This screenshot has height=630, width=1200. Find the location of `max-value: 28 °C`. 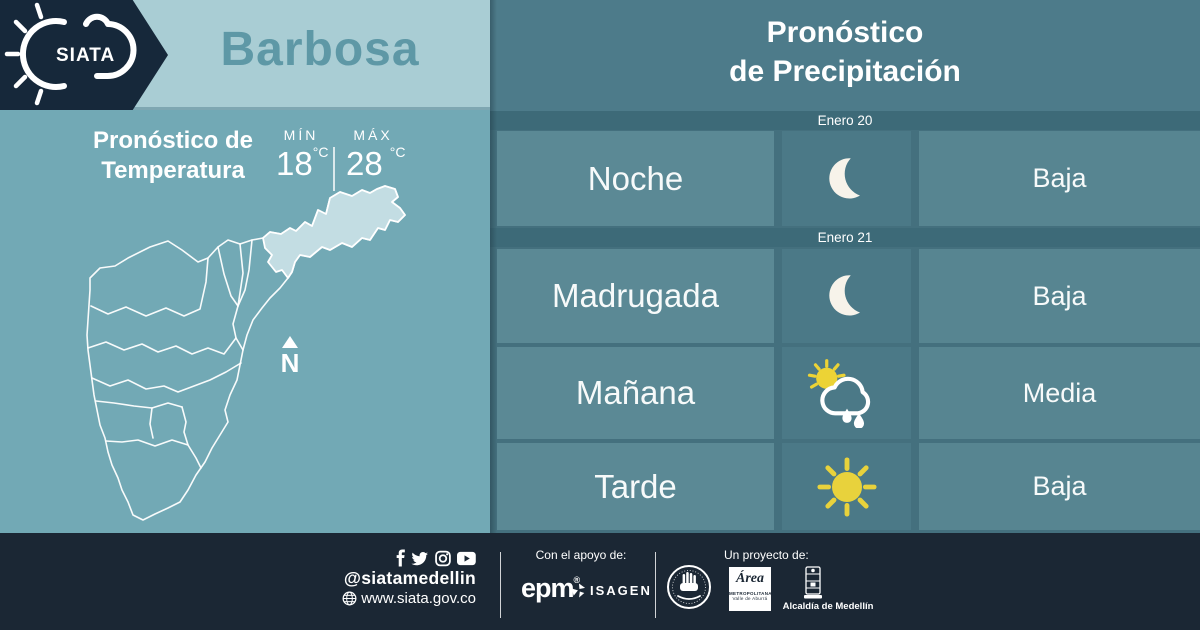

max-value: 28 °C is located at coordinates (376, 163).